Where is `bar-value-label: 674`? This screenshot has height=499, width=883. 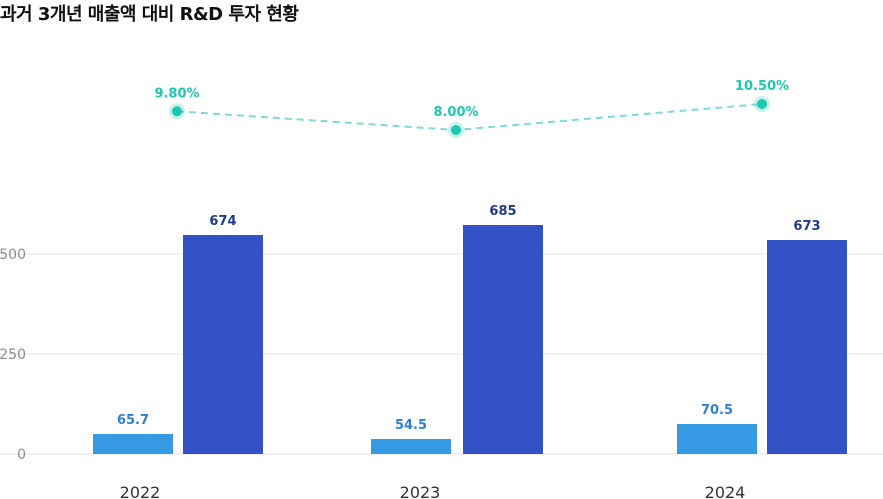
bar-value-label: 674 is located at coordinates (222, 221).